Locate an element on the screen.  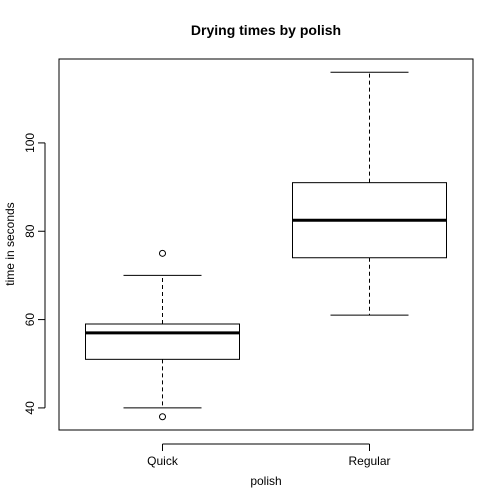
x-axis-label: polish is located at coordinates (265, 481).